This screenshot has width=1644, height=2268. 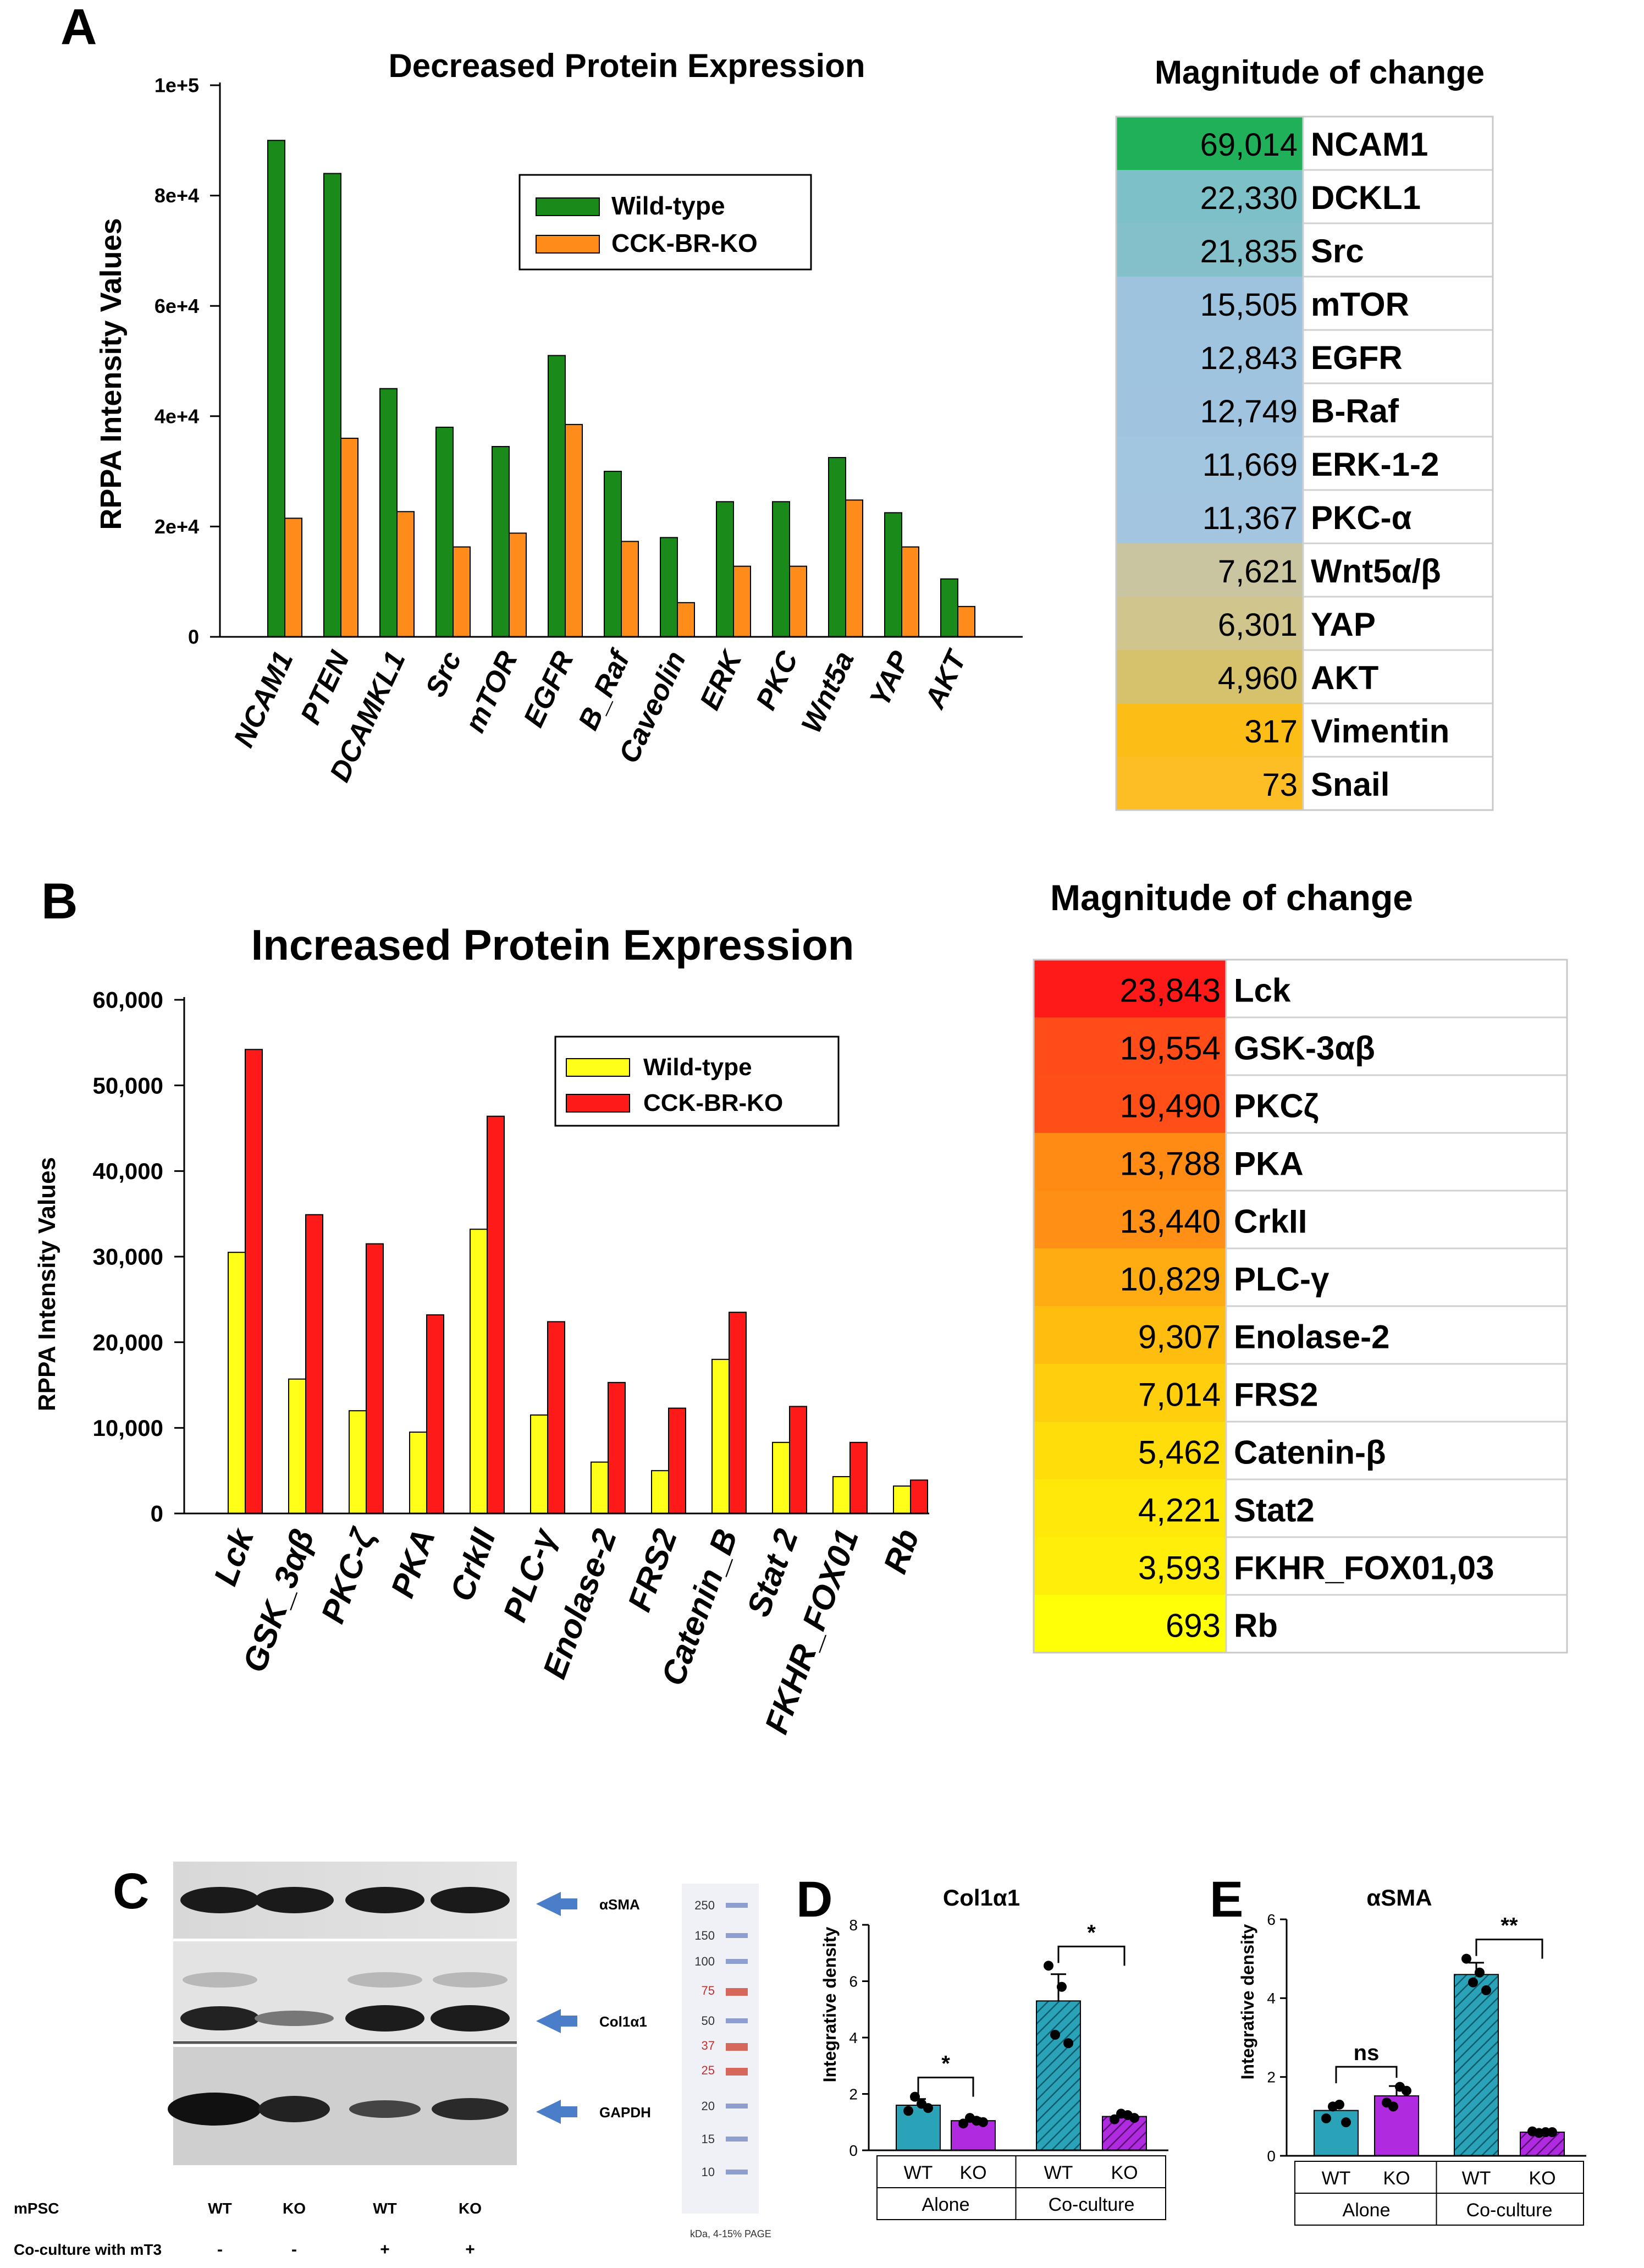 I want to click on x-tick-label: PKC-ζ, so click(x=348, y=1576).